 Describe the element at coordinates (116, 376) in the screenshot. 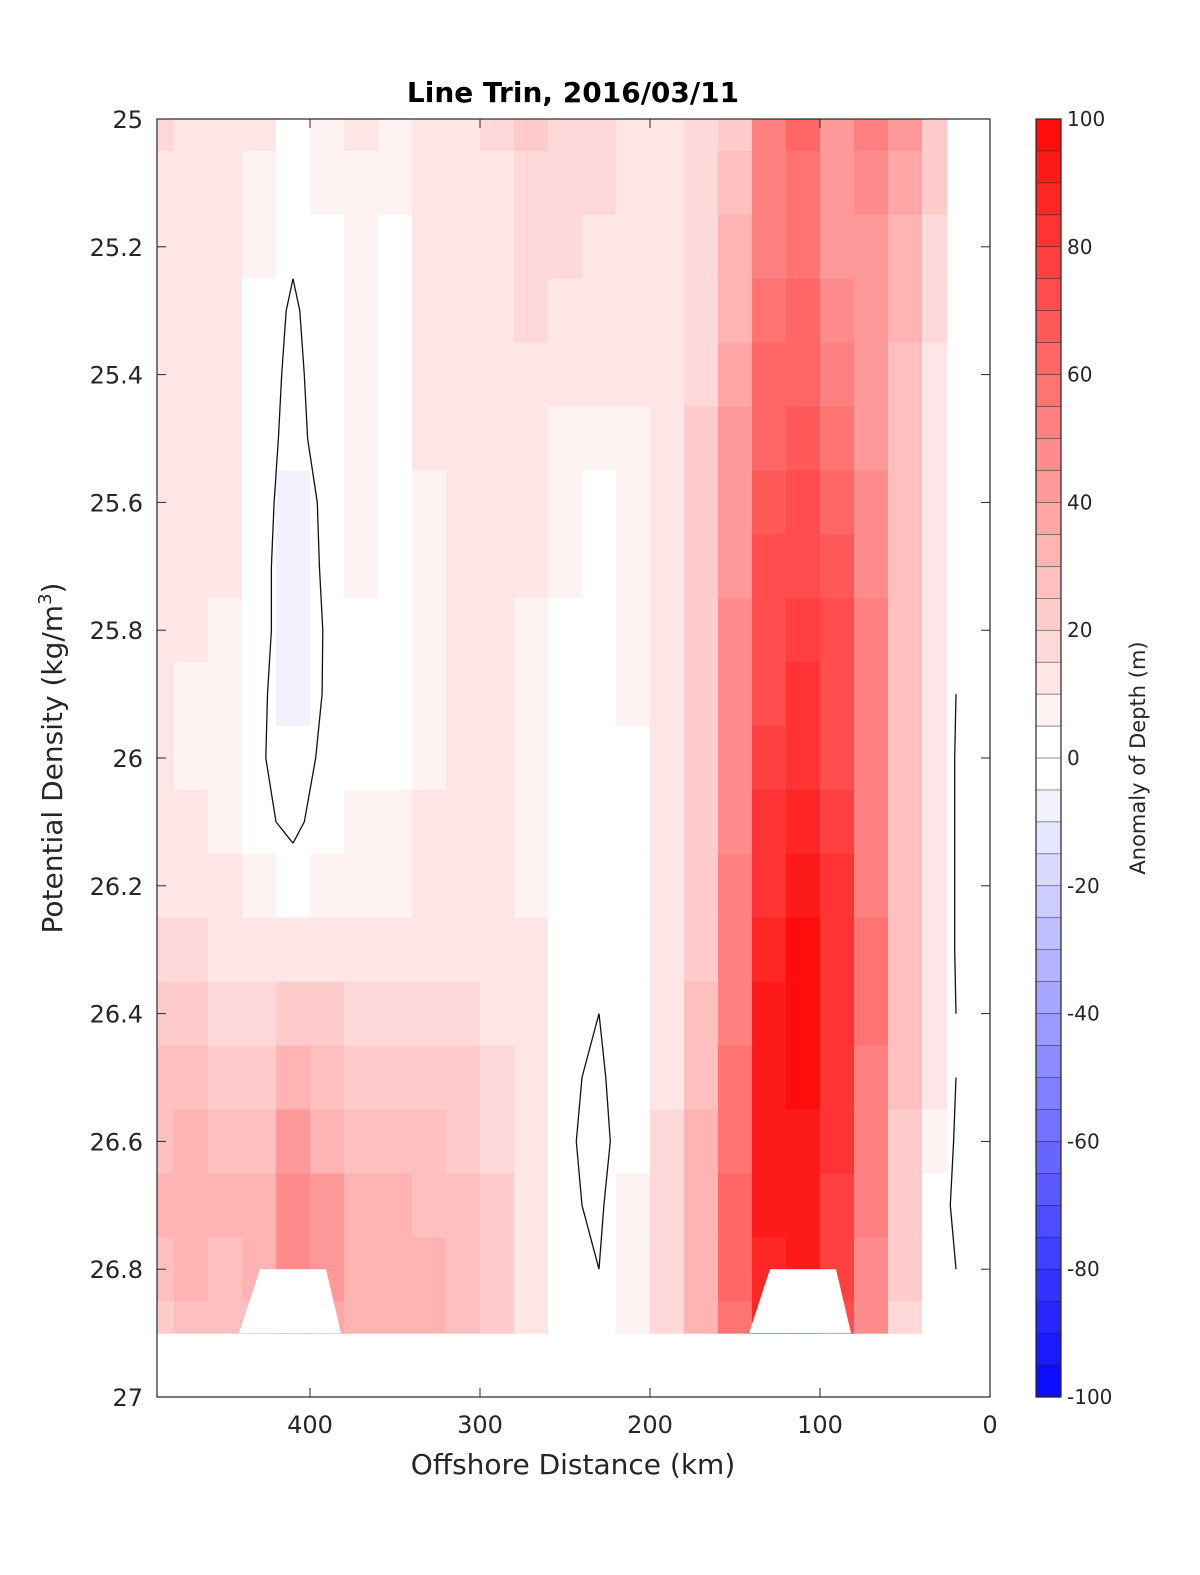

I see `y-tick-label: 25.4` at that location.